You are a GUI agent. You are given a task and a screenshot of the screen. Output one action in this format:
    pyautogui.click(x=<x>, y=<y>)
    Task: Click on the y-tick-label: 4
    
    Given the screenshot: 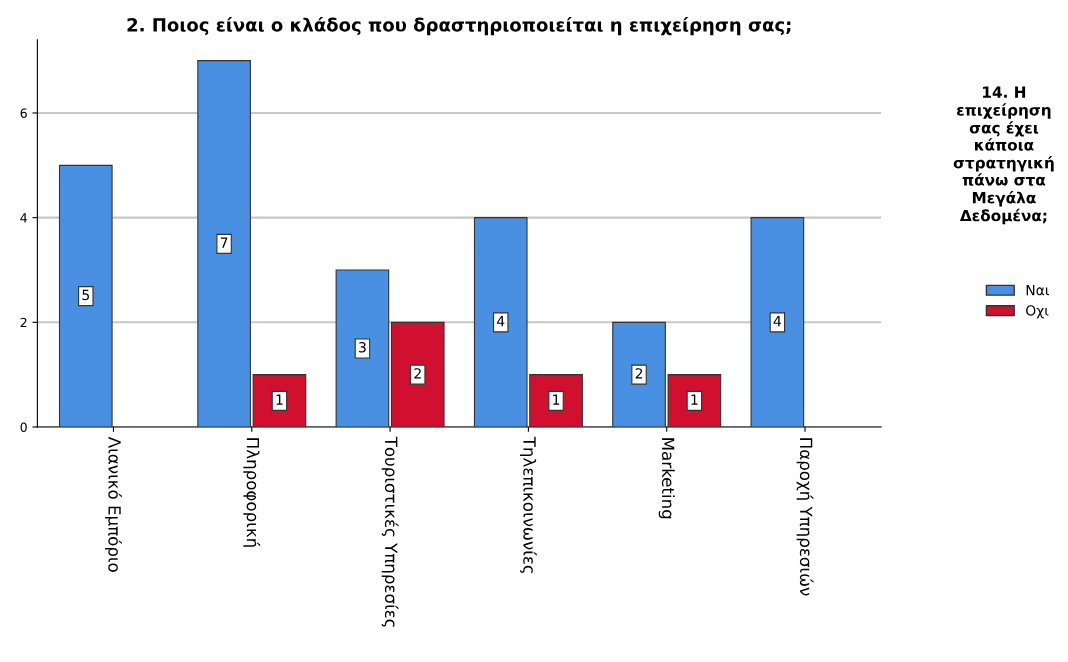 What is the action you would take?
    pyautogui.click(x=23, y=218)
    